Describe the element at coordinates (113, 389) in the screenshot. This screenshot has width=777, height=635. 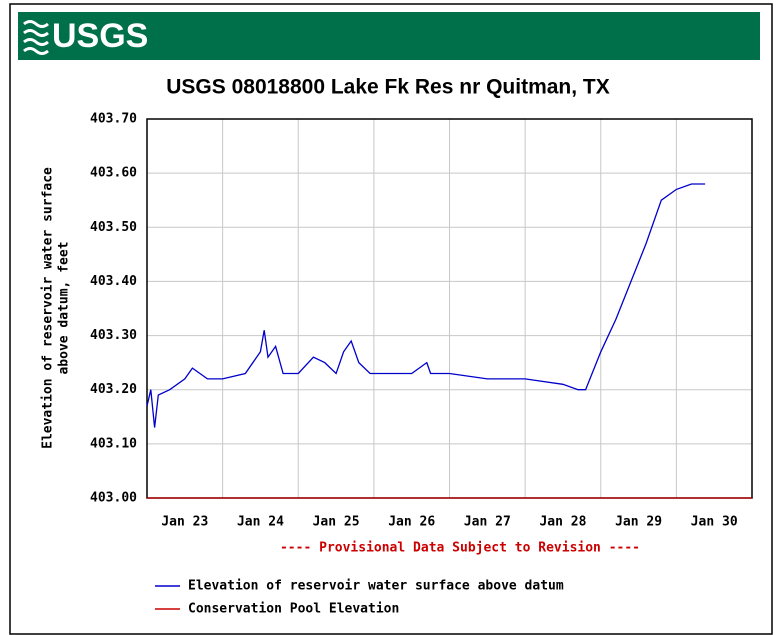
I see `y-tick-label: 403.20` at that location.